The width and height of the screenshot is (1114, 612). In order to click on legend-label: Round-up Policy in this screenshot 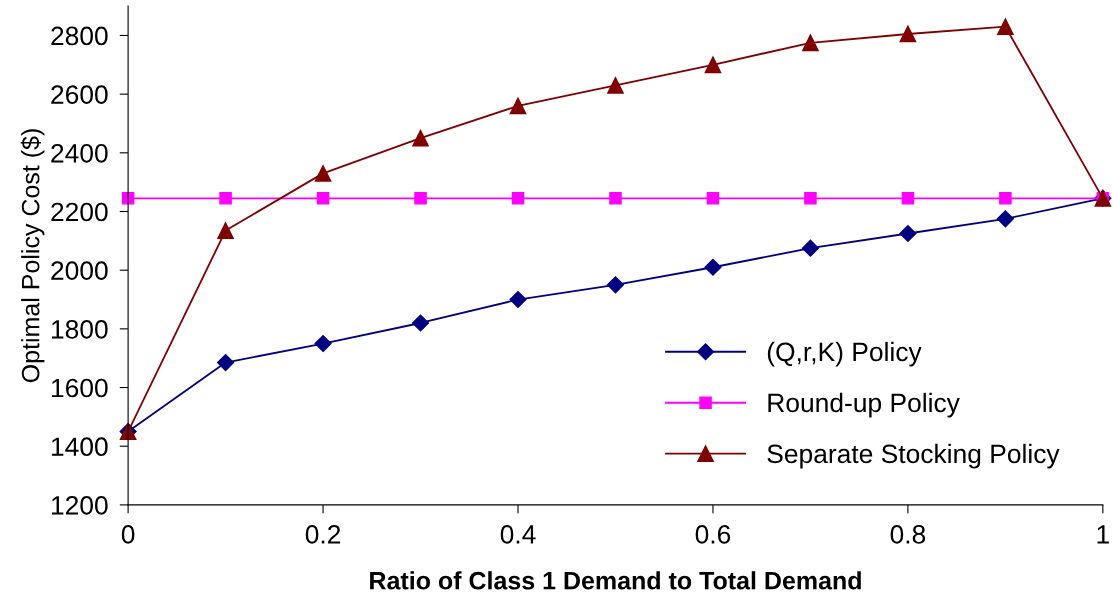, I will do `click(864, 405)`.